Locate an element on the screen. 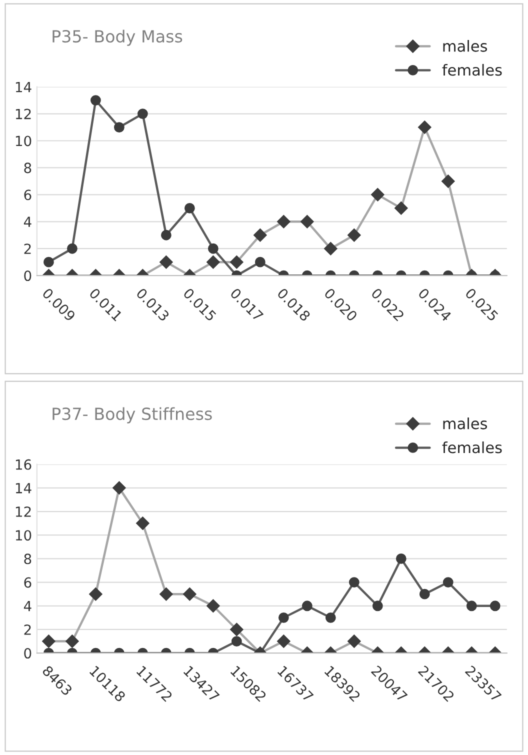 This screenshot has height=755, width=528. chart-title: P37- Body Stiffness is located at coordinates (132, 415).